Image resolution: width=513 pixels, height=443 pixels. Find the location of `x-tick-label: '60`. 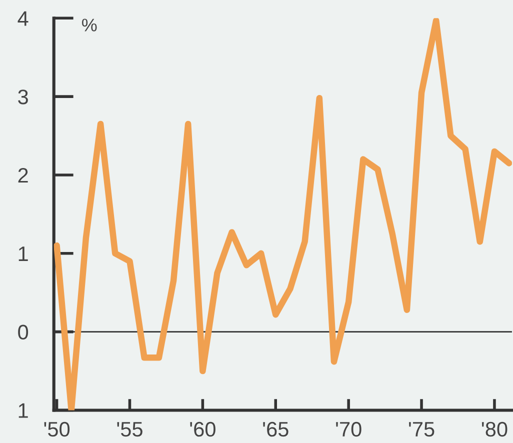

x-tick-label: '60 is located at coordinates (203, 429).